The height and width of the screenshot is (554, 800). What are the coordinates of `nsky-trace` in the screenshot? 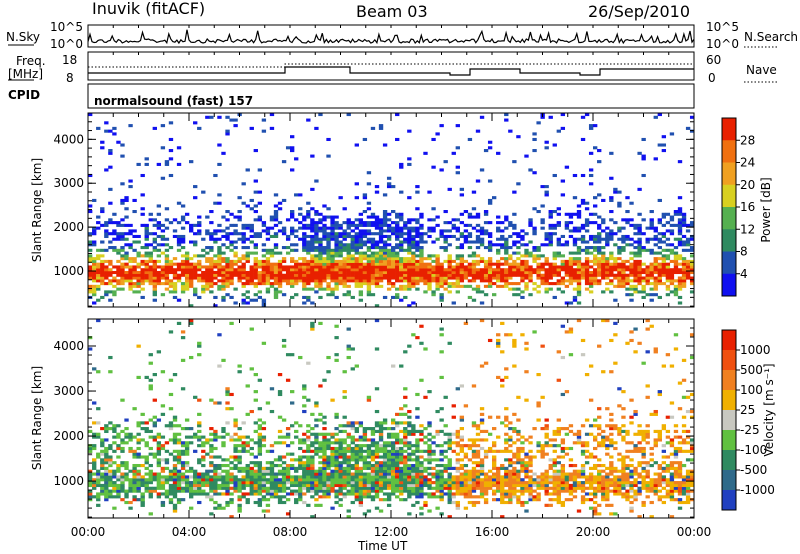 It's located at (391, 37).